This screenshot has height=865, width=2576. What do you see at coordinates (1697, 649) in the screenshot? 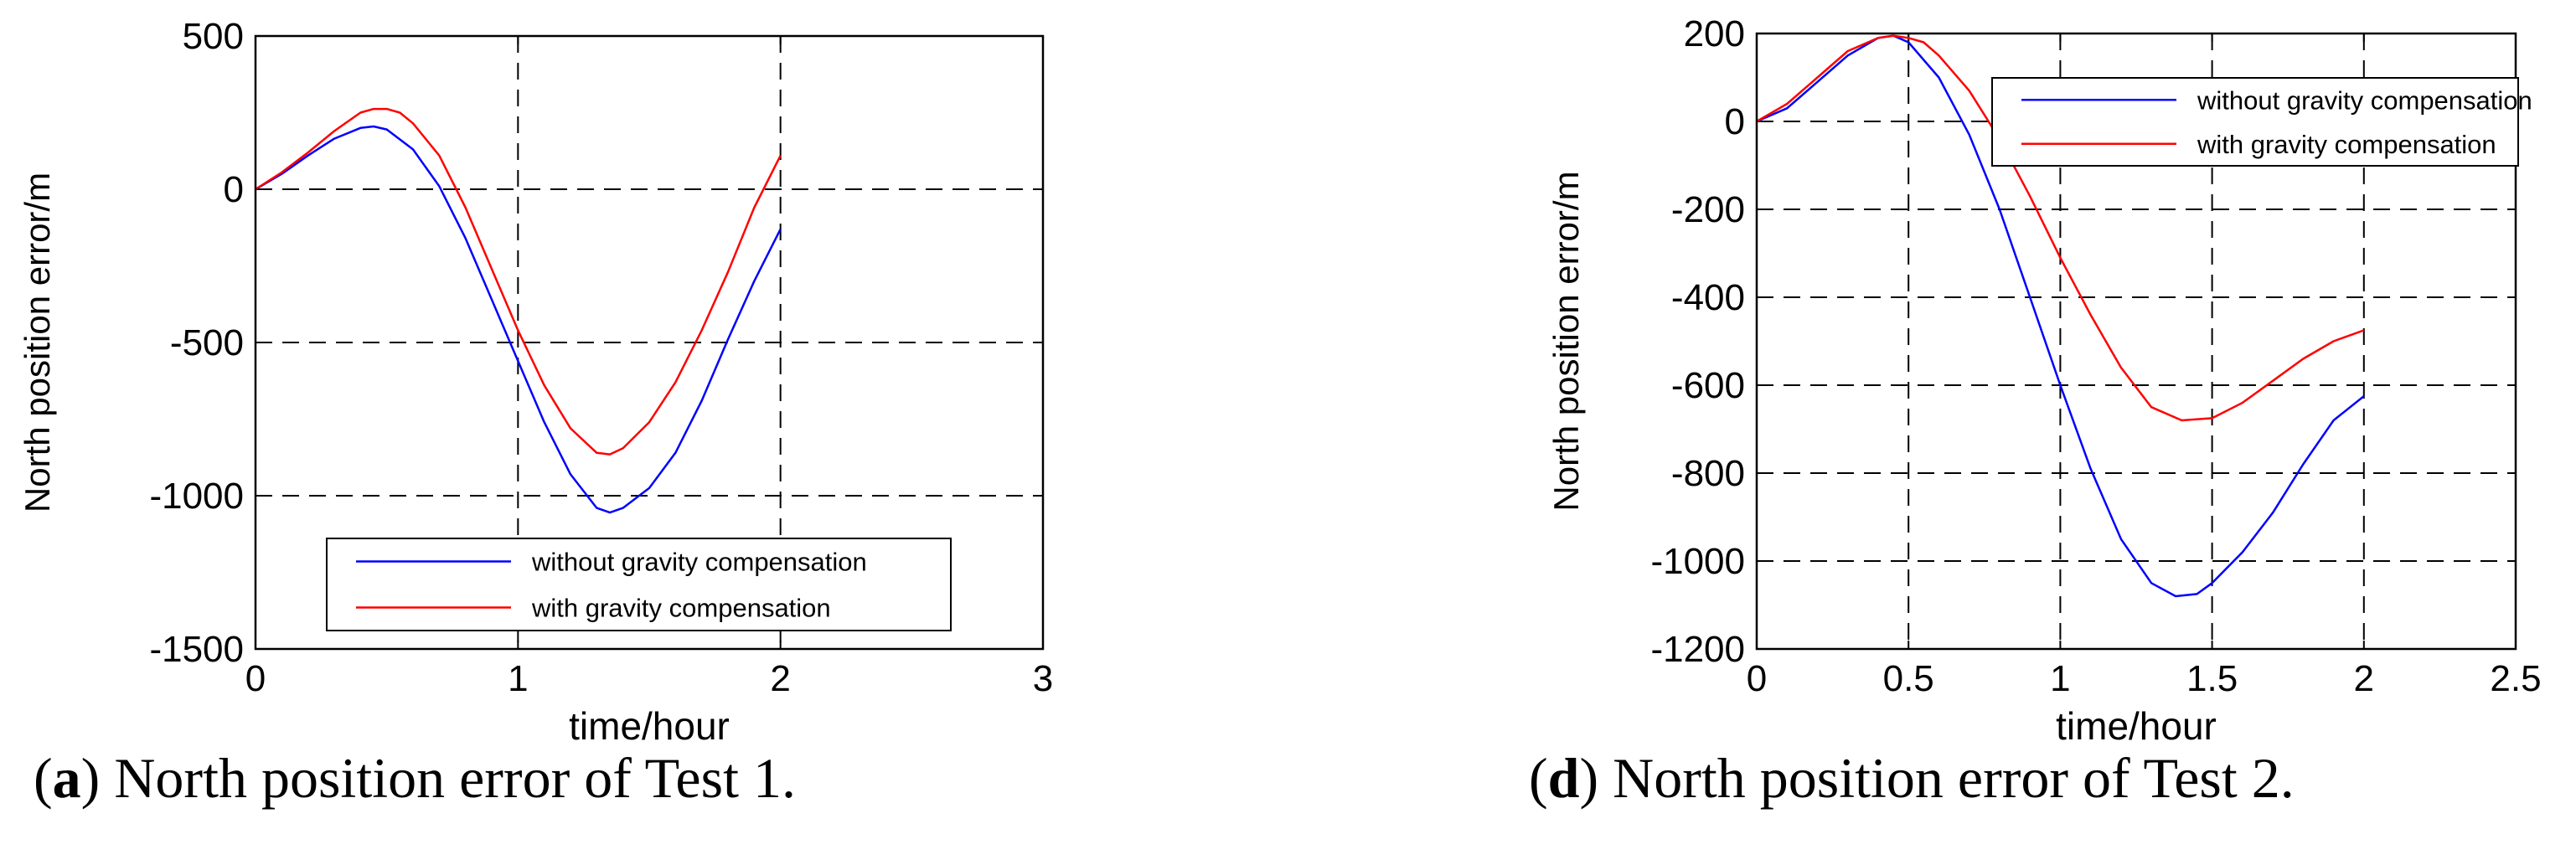
I see `y-tick-label: -1200` at bounding box center [1697, 649].